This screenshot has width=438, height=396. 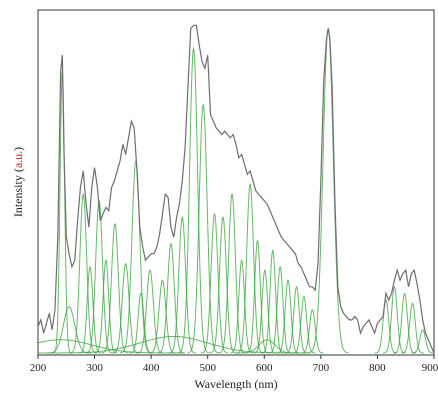 I want to click on x-tick-label-600: 600, so click(x=264, y=368).